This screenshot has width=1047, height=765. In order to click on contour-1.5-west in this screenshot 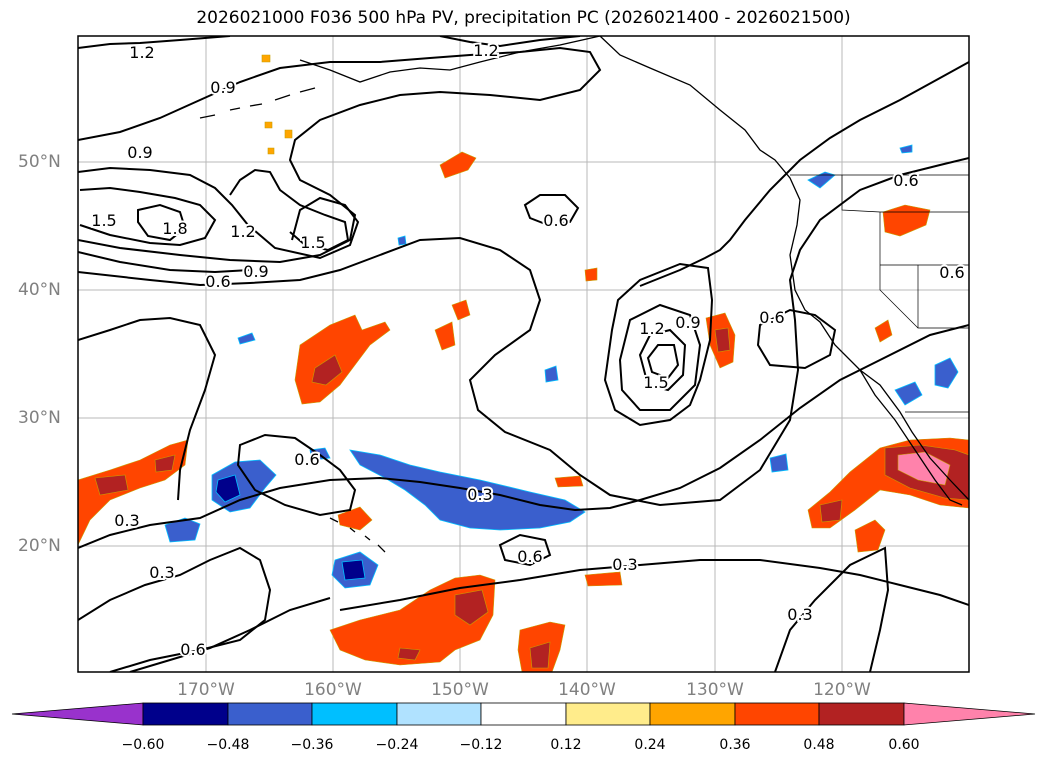, I will do `click(148, 216)`.